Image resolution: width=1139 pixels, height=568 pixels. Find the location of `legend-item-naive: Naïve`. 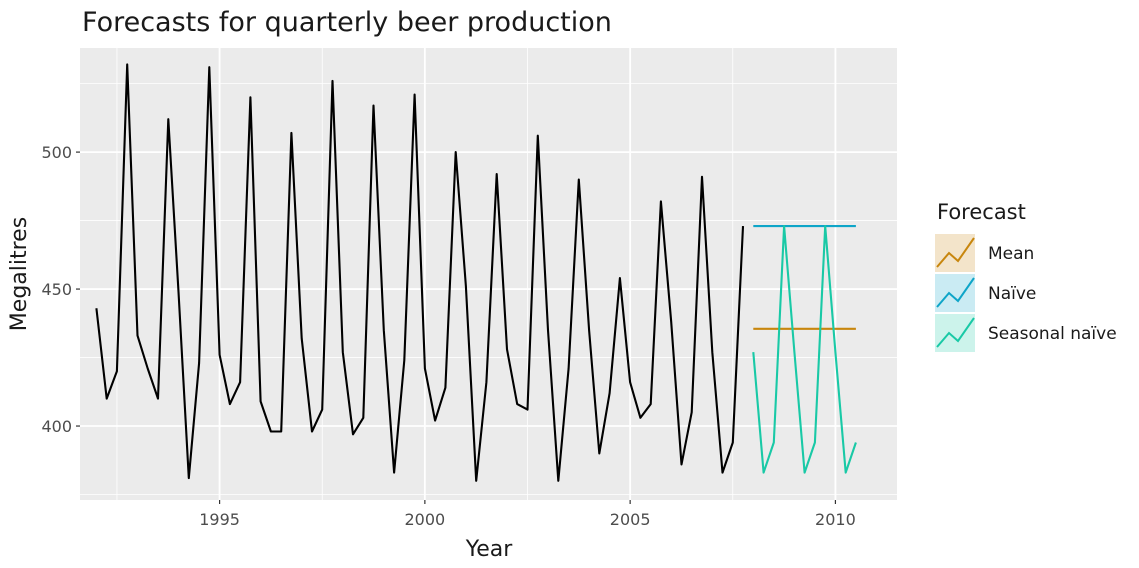

legend-item-naive: Naïve is located at coordinates (985, 293).